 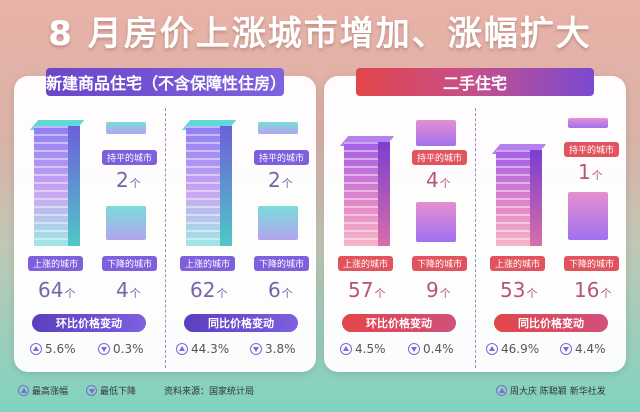 What do you see at coordinates (438, 180) in the screenshot?
I see `flat-count: 4个` at bounding box center [438, 180].